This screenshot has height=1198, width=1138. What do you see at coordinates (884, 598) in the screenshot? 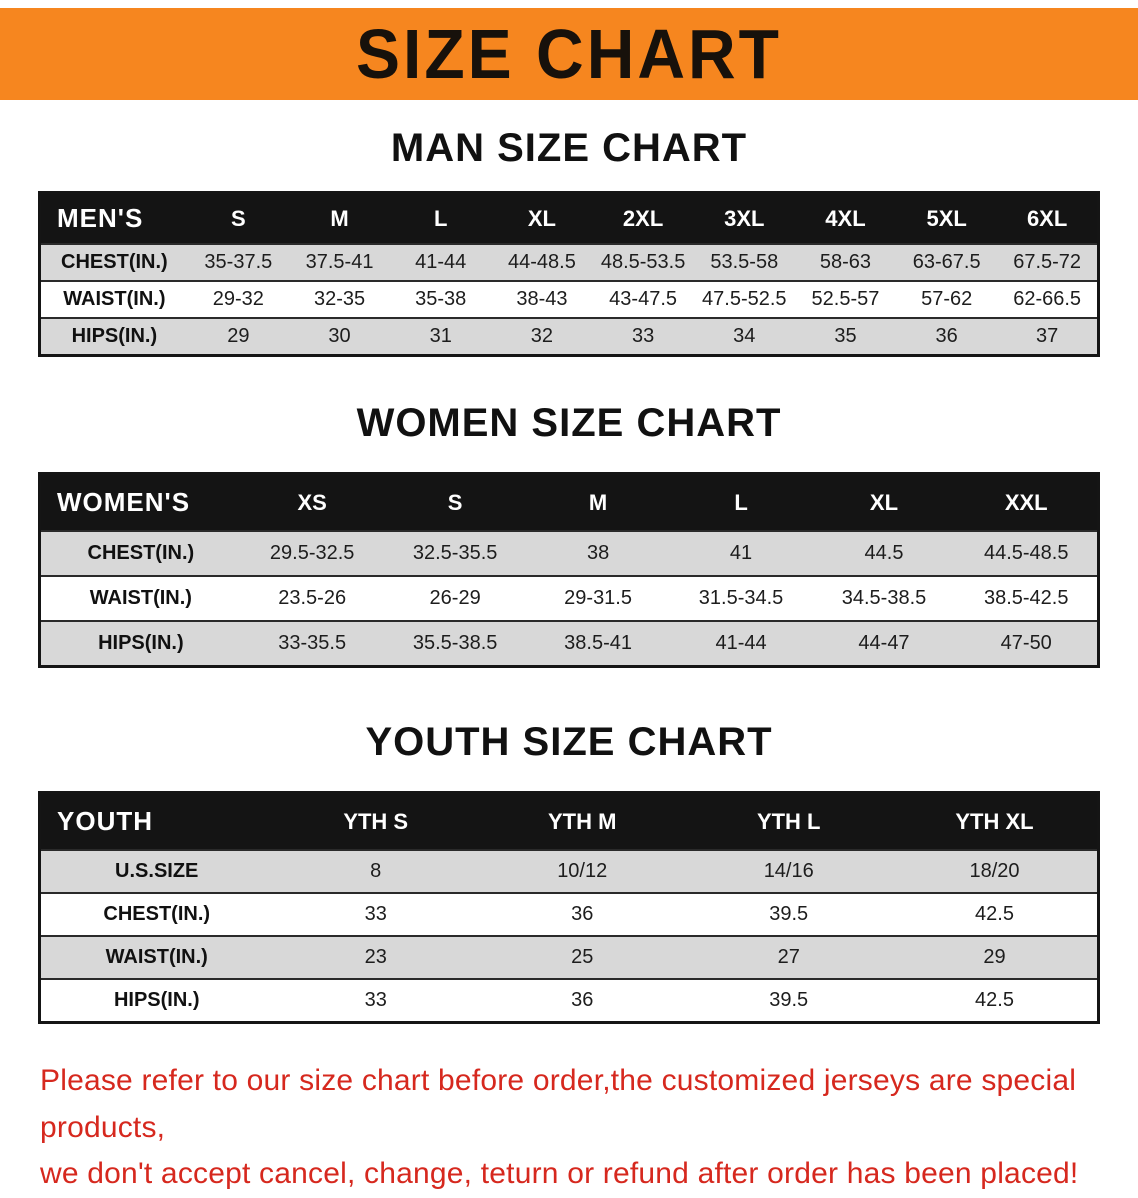
I see `measurement-value: 34.5-38.5` at bounding box center [884, 598].